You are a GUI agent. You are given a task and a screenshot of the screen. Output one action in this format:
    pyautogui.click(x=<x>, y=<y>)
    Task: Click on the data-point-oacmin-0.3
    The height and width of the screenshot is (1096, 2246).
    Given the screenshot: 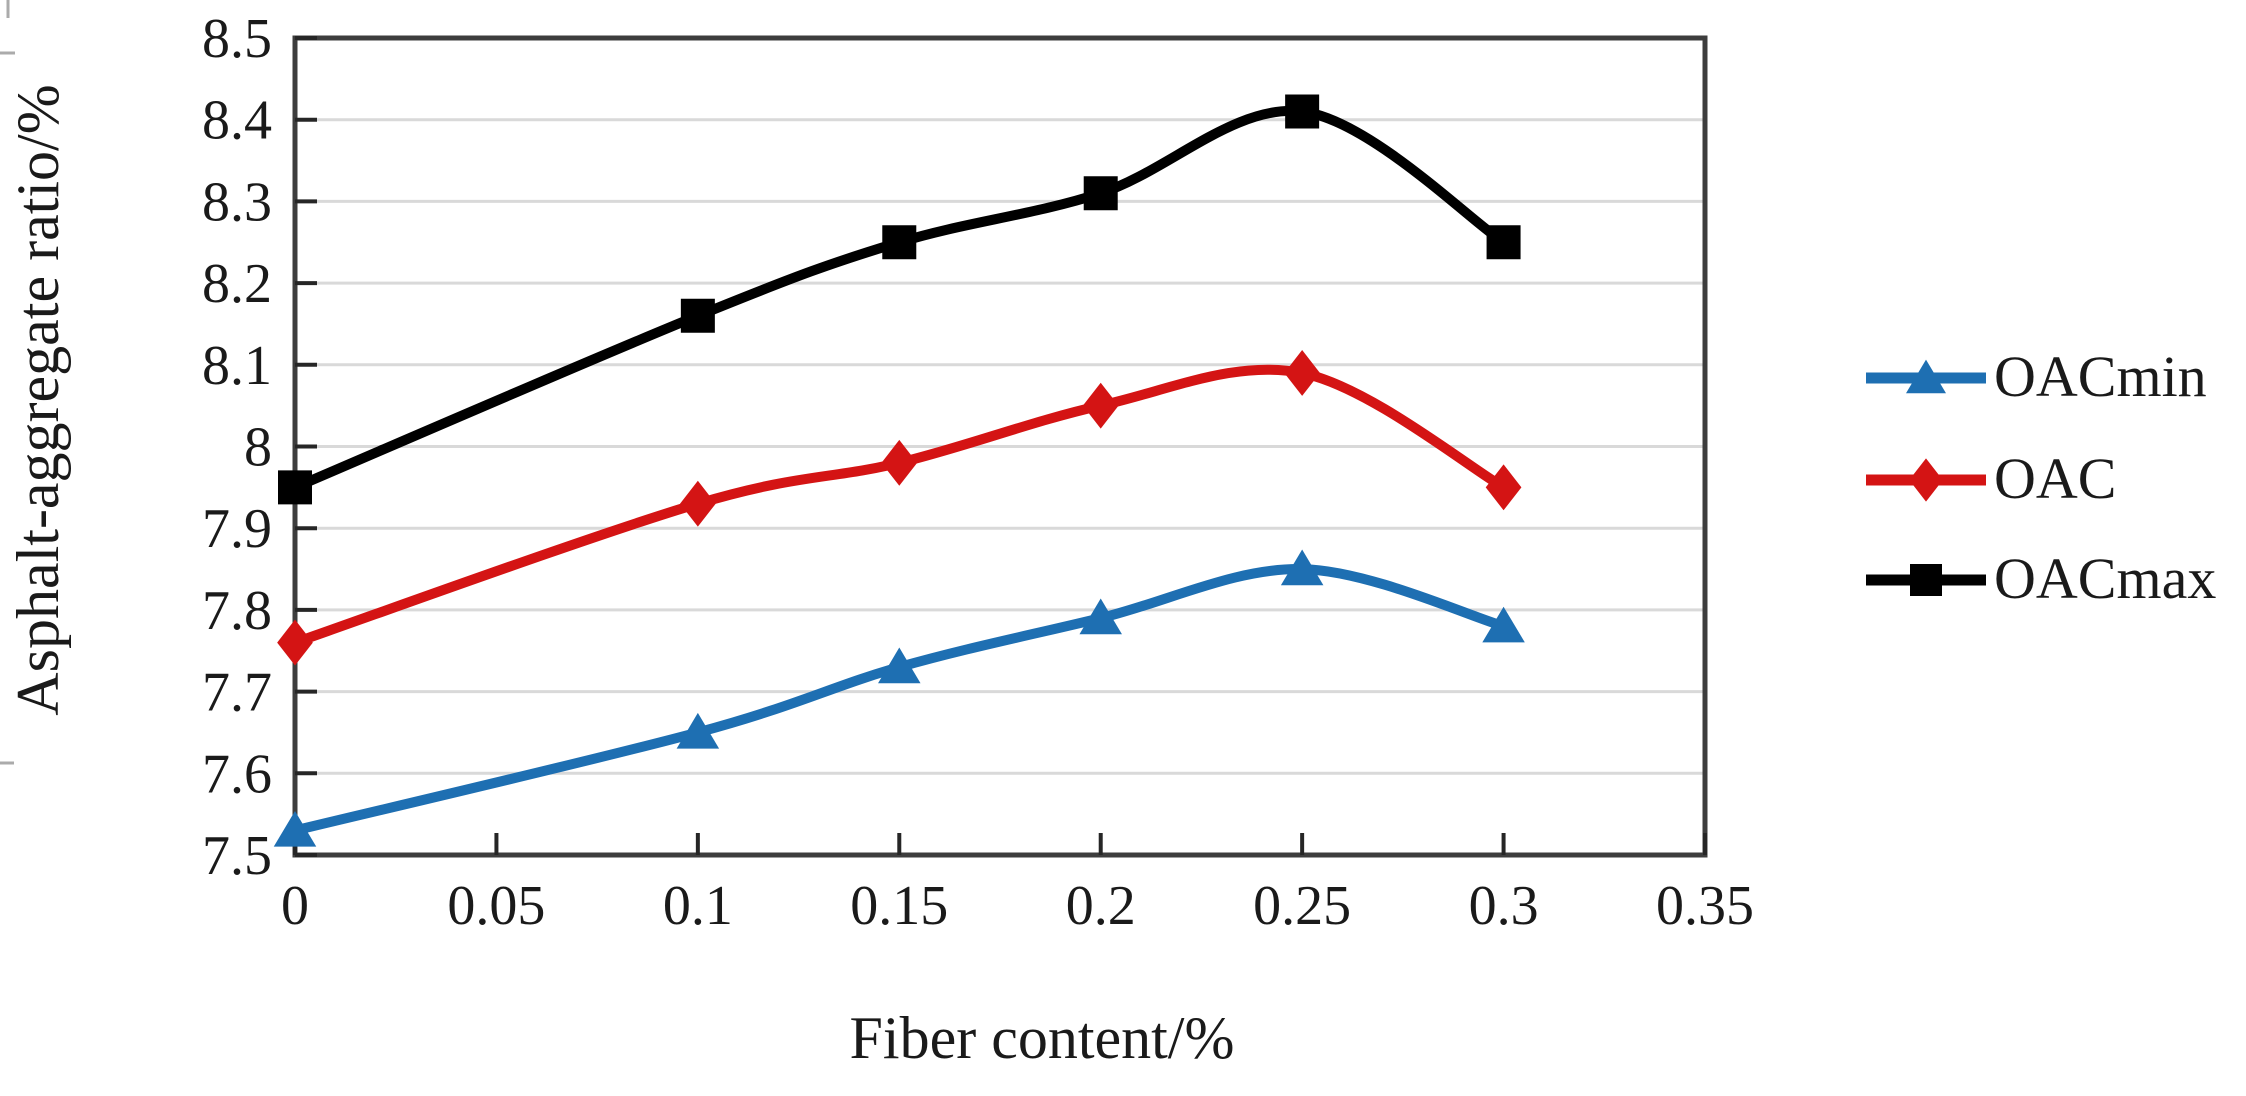 What is the action you would take?
    pyautogui.click(x=1503, y=624)
    